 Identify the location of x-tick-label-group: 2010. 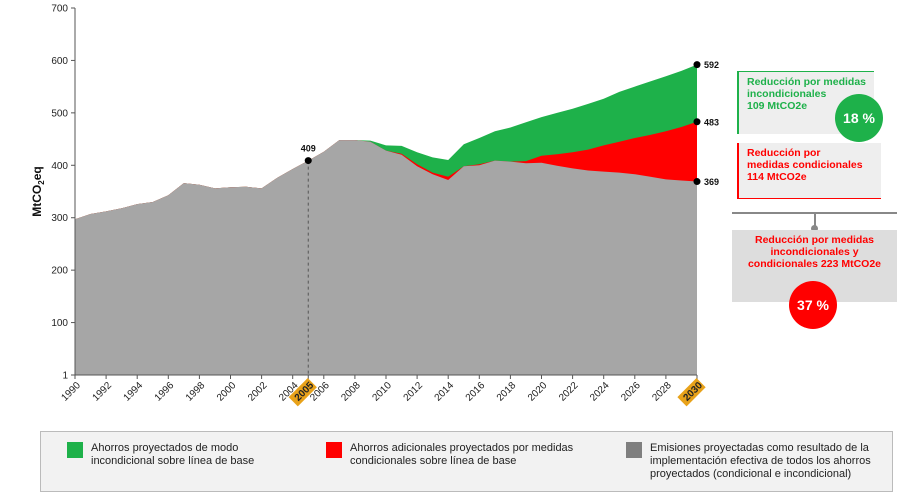
(382, 392).